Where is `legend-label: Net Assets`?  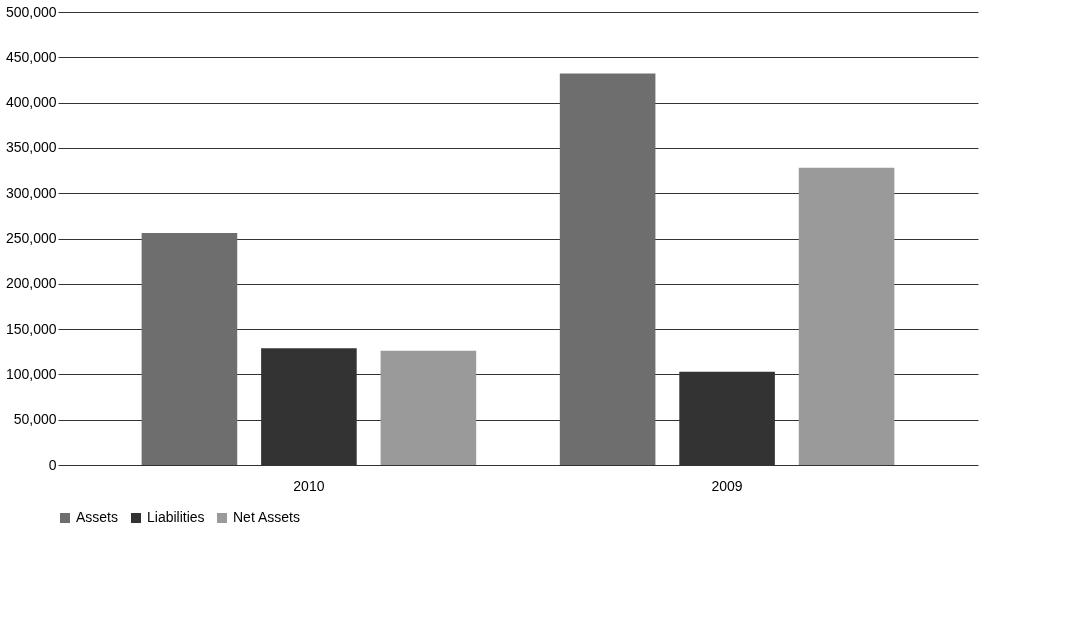
legend-label: Net Assets is located at coordinates (266, 517).